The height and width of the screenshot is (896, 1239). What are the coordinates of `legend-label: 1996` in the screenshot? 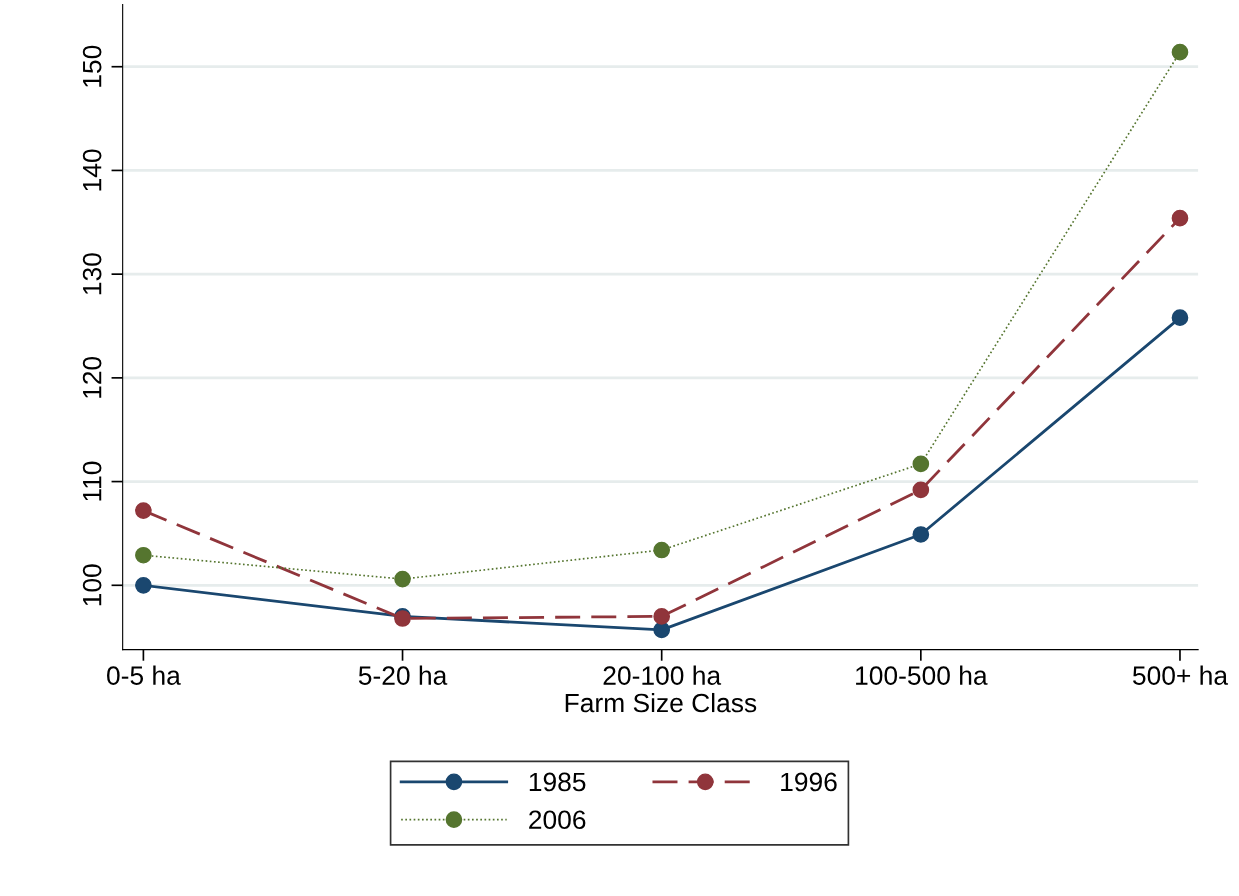 It's located at (809, 782).